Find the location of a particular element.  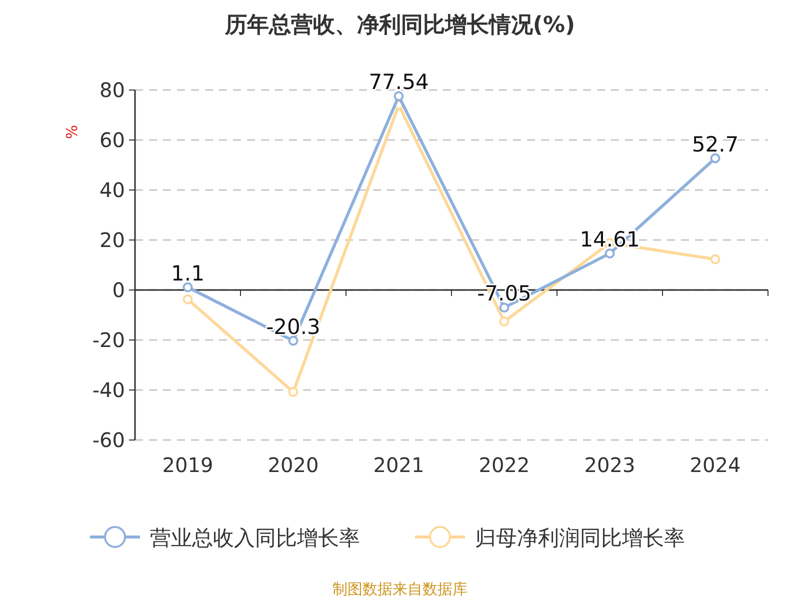

y-tick-label: -20 is located at coordinates (108, 340).